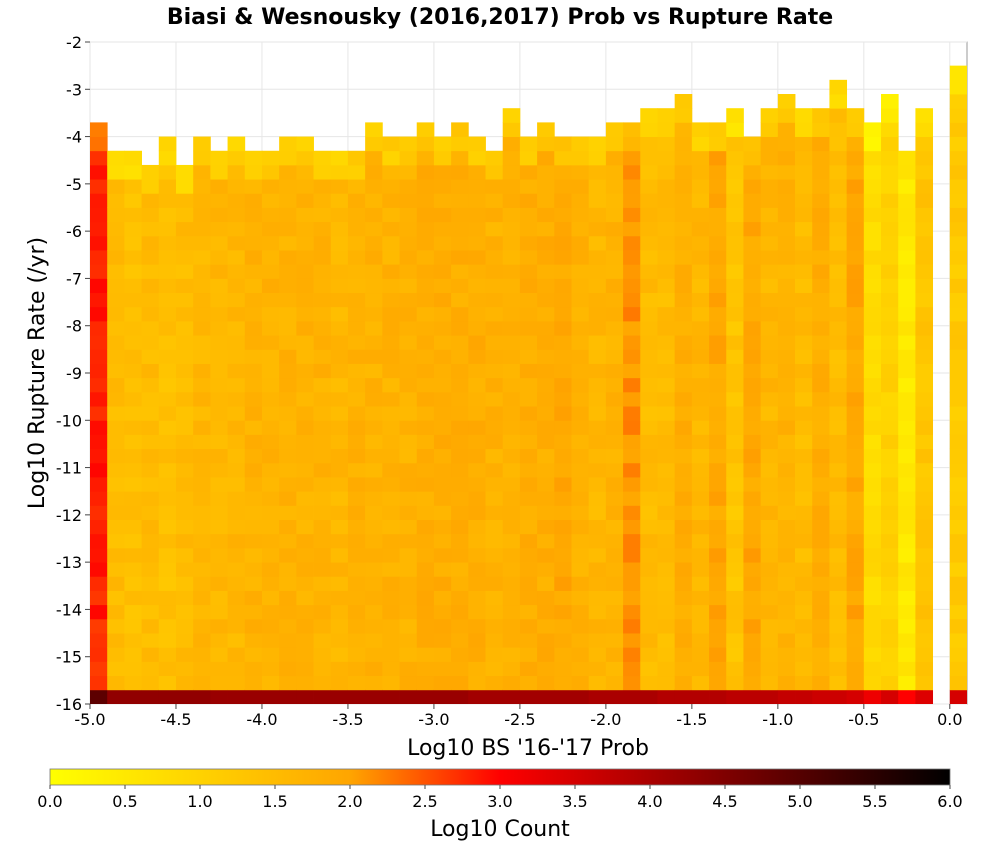 Image resolution: width=1000 pixels, height=850 pixels. Describe the element at coordinates (500, 798) in the screenshot. I see `colorbar-ticks: 0.0 0.5 1.0 1.5 2.0 2.5 3.0 3.5 4.0 4.5 5.0 5.5 6.0` at that location.